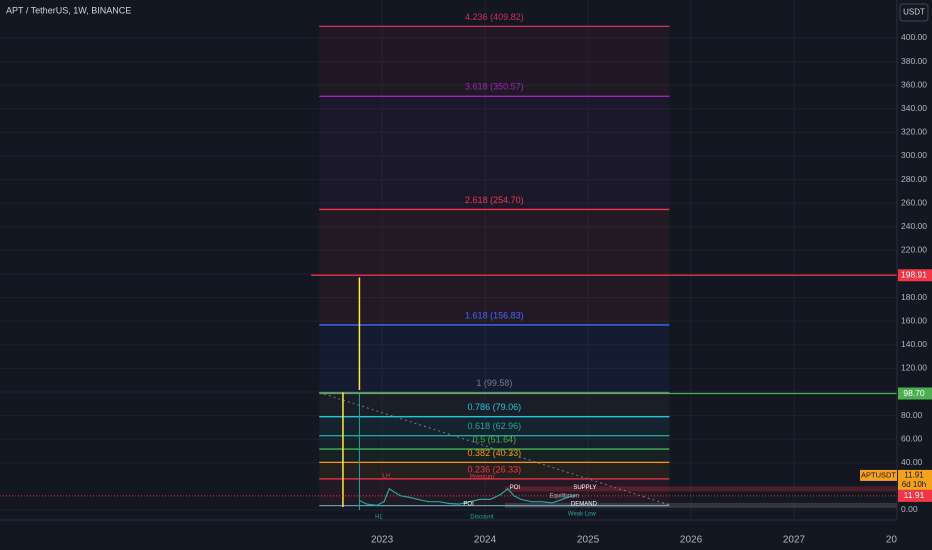 The image size is (932, 550). What do you see at coordinates (914, 297) in the screenshot?
I see `y-tick-label: 180.00` at bounding box center [914, 297].